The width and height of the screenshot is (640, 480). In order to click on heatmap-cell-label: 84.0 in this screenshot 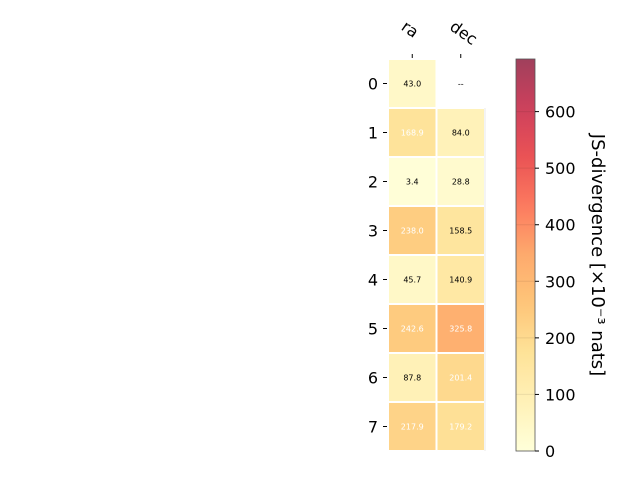, I will do `click(461, 133)`.